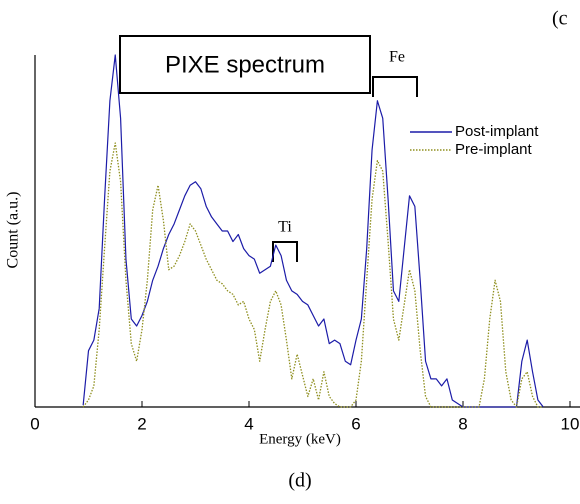  What do you see at coordinates (395, 86) in the screenshot?
I see `fe-bracket` at bounding box center [395, 86].